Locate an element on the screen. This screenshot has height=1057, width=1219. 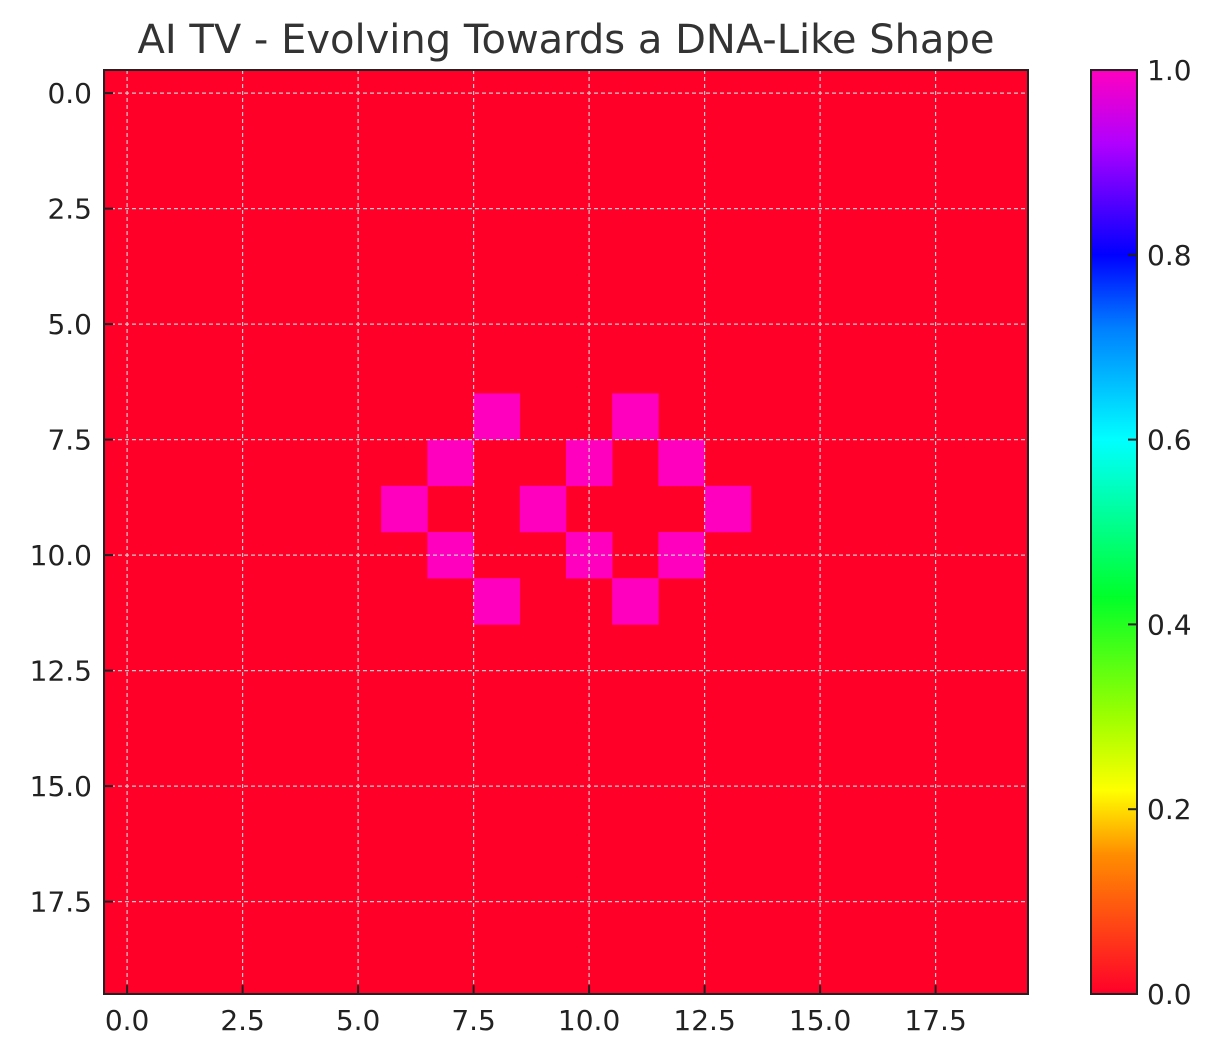
colorbar: 0.0 0.2 0.4 0.6 0.8 1.0 is located at coordinates (1141, 532).